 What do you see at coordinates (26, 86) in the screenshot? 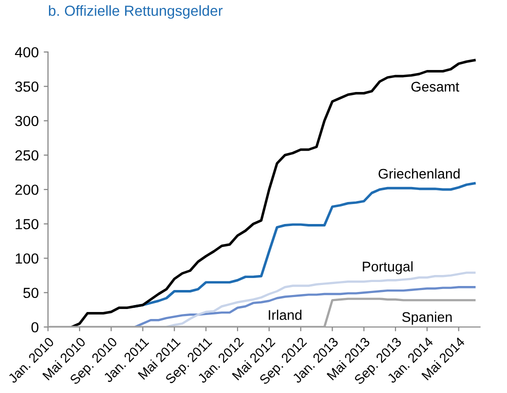
I see `y-tick-label: 350` at bounding box center [26, 86].